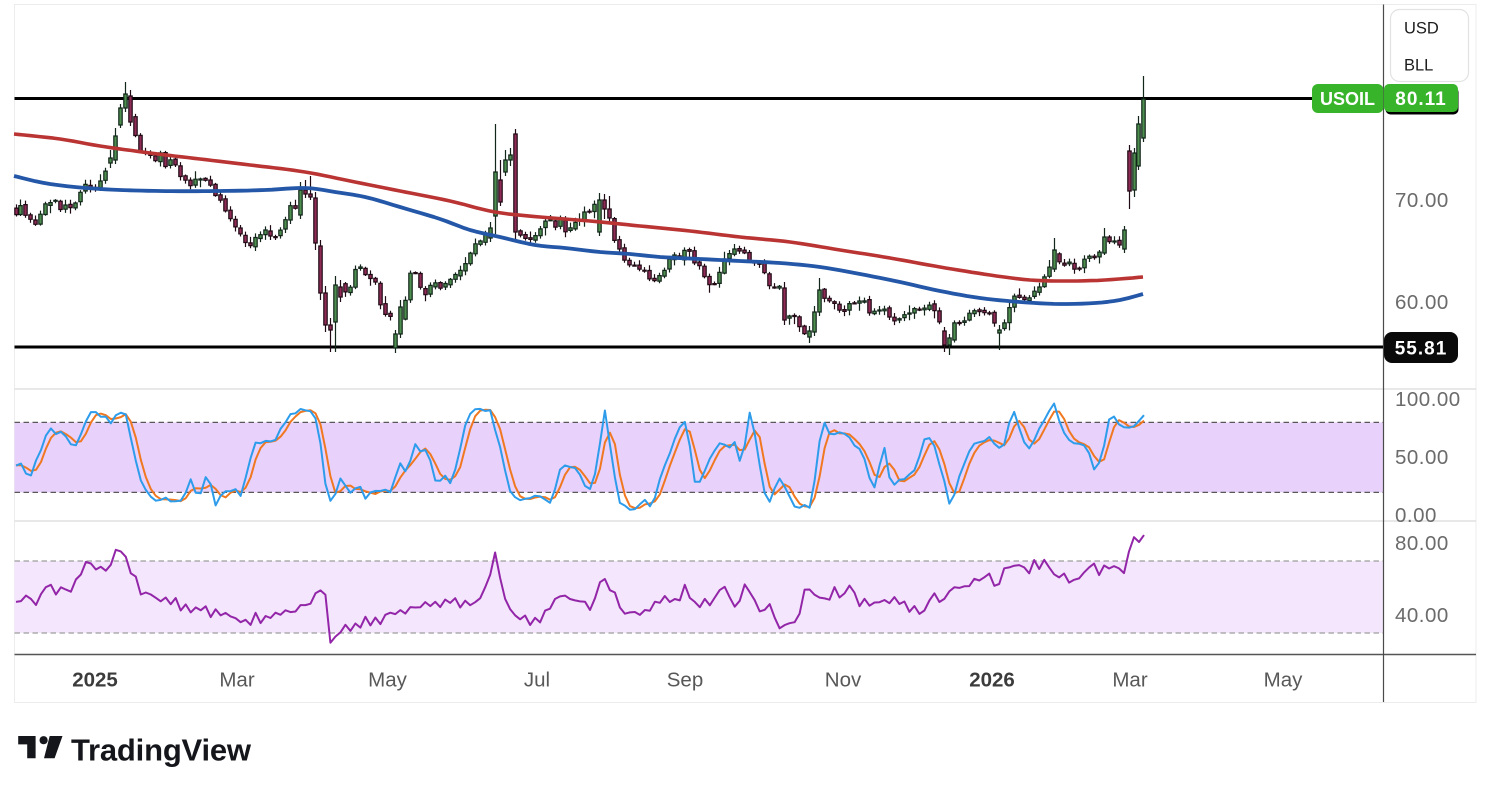 Image resolution: width=1491 pixels, height=798 pixels. What do you see at coordinates (992, 680) in the screenshot?
I see `svg-text: 2026` at bounding box center [992, 680].